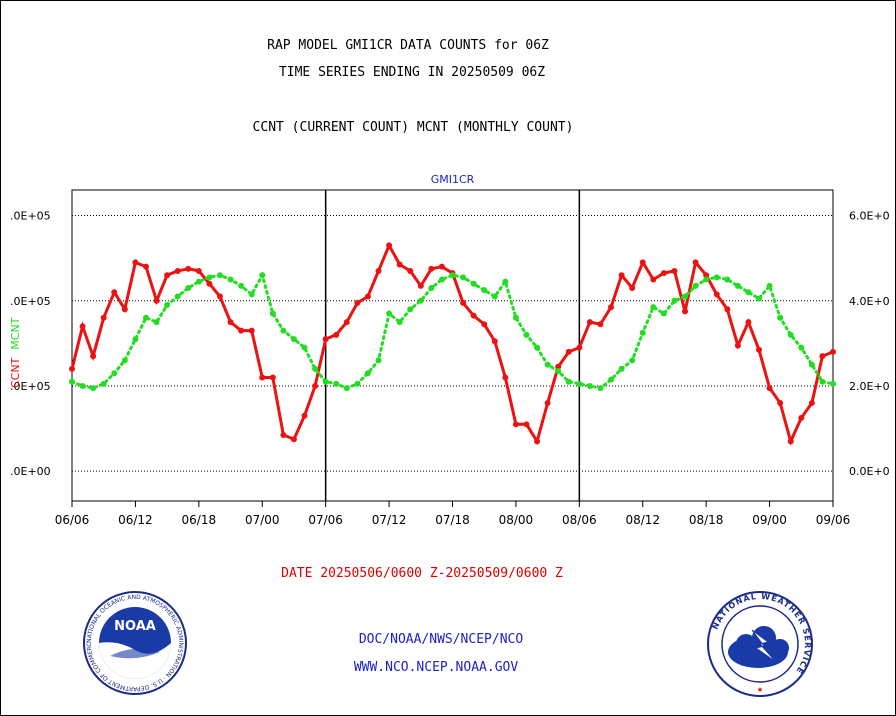 The image size is (896, 716). I want to click on x-tick-label: 07/18, so click(452, 520).